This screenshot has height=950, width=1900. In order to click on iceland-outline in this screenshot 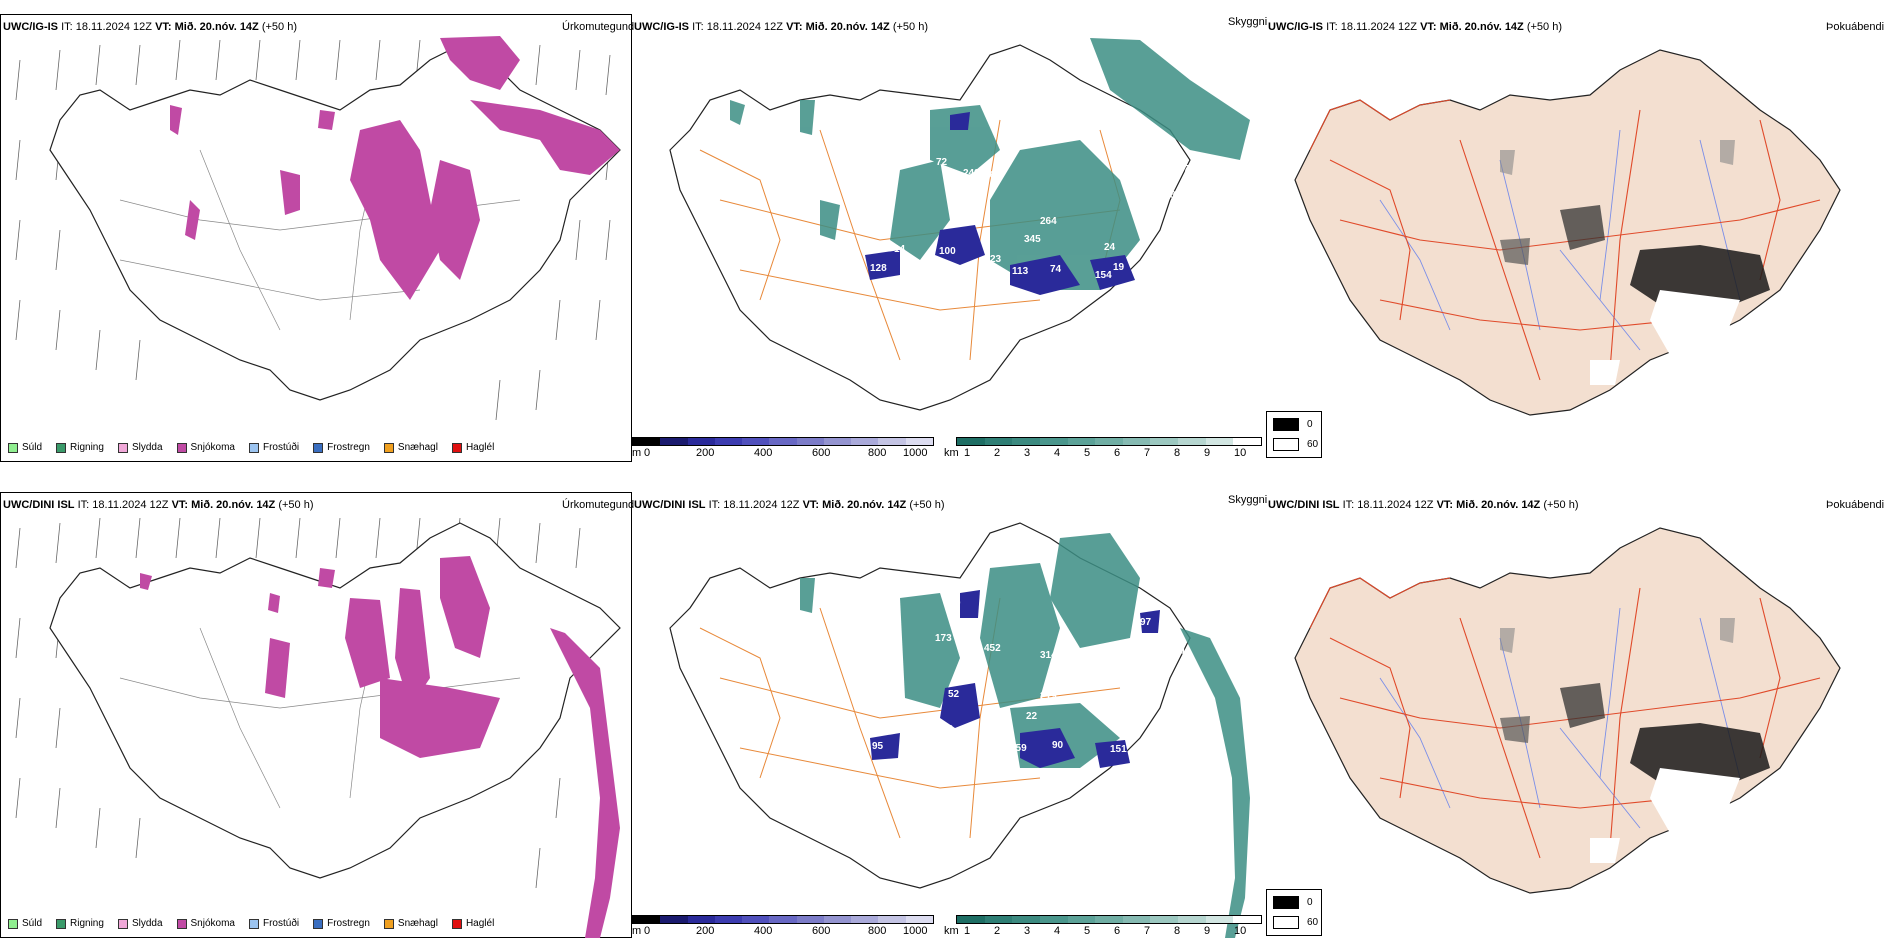, I will do `click(335, 222)`.